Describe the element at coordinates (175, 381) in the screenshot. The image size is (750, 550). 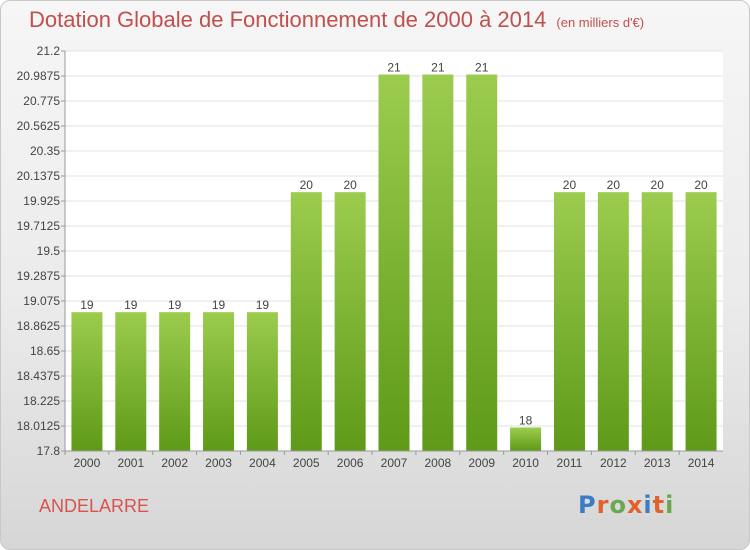
I see `bar-2002` at that location.